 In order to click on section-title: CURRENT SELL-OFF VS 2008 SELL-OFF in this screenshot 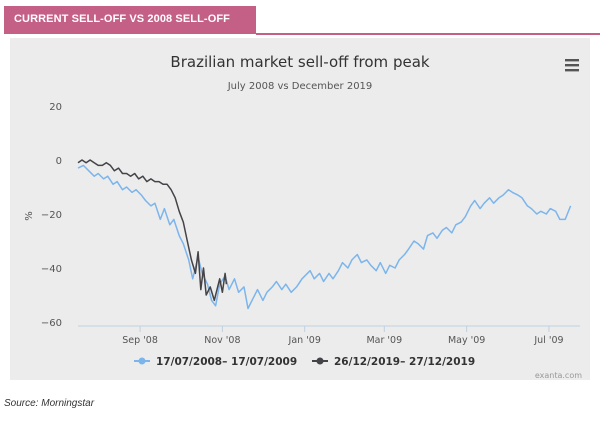, I will do `click(122, 19)`.